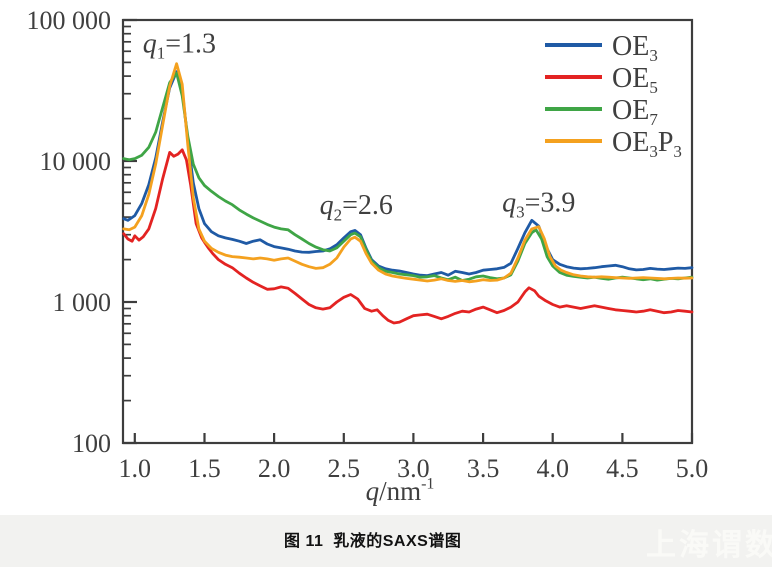 The height and width of the screenshot is (567, 772). I want to click on figure-caption: 图 11 乳液的SAXS谱图, so click(373, 541).